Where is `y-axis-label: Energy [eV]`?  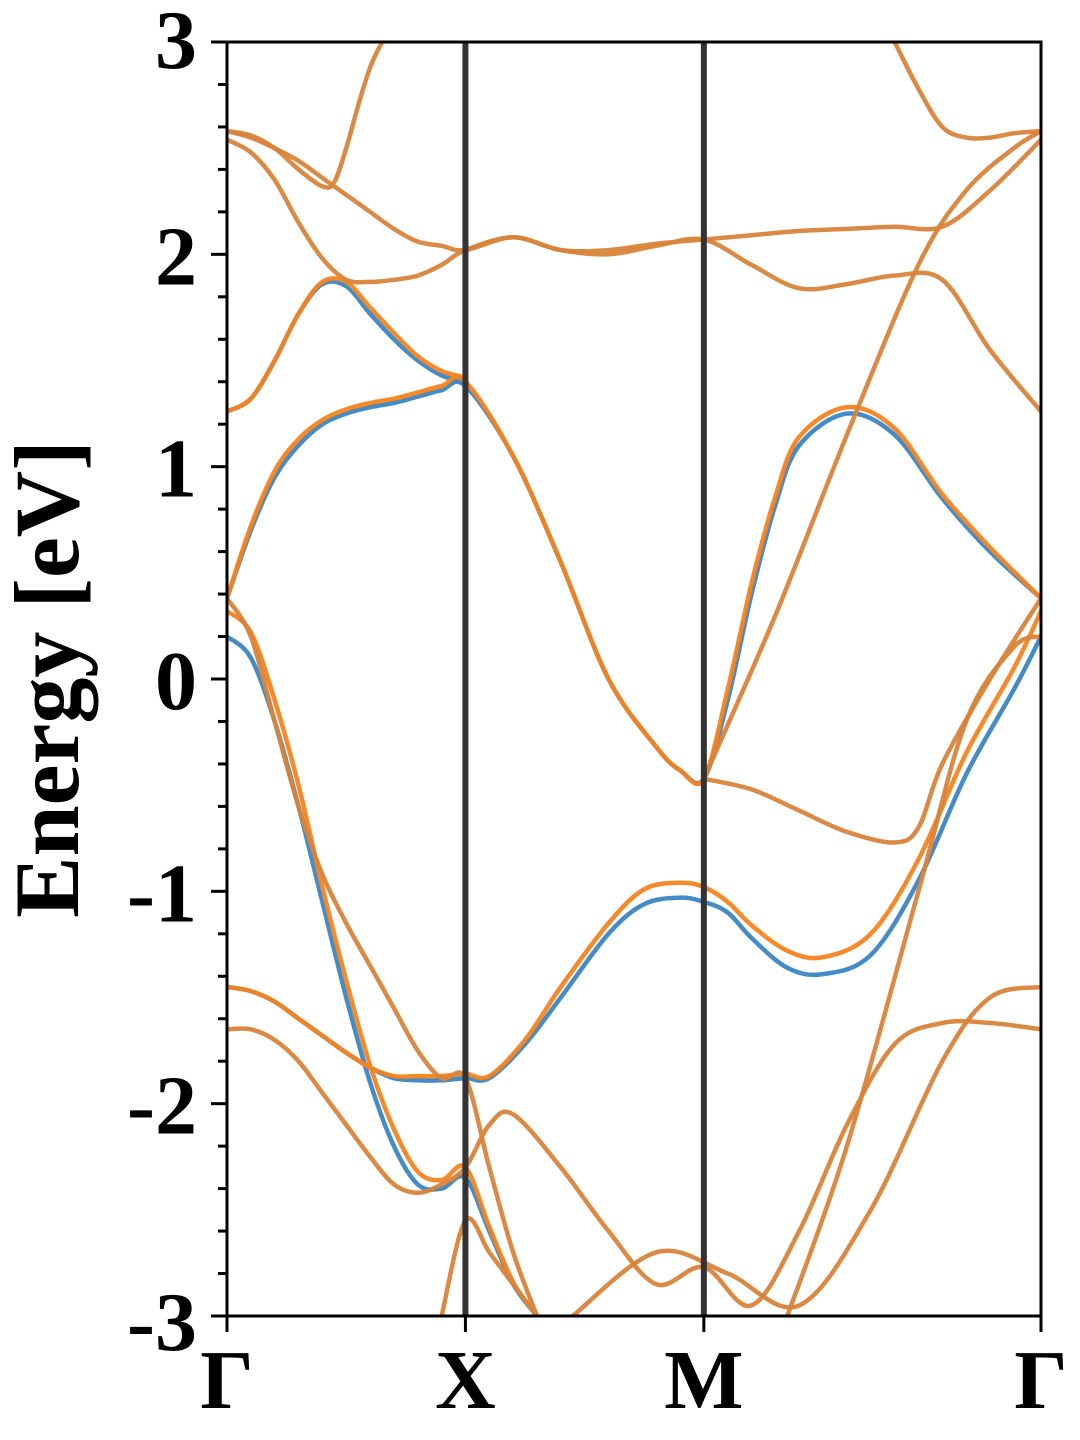
y-axis-label: Energy [eV] is located at coordinates (49, 679).